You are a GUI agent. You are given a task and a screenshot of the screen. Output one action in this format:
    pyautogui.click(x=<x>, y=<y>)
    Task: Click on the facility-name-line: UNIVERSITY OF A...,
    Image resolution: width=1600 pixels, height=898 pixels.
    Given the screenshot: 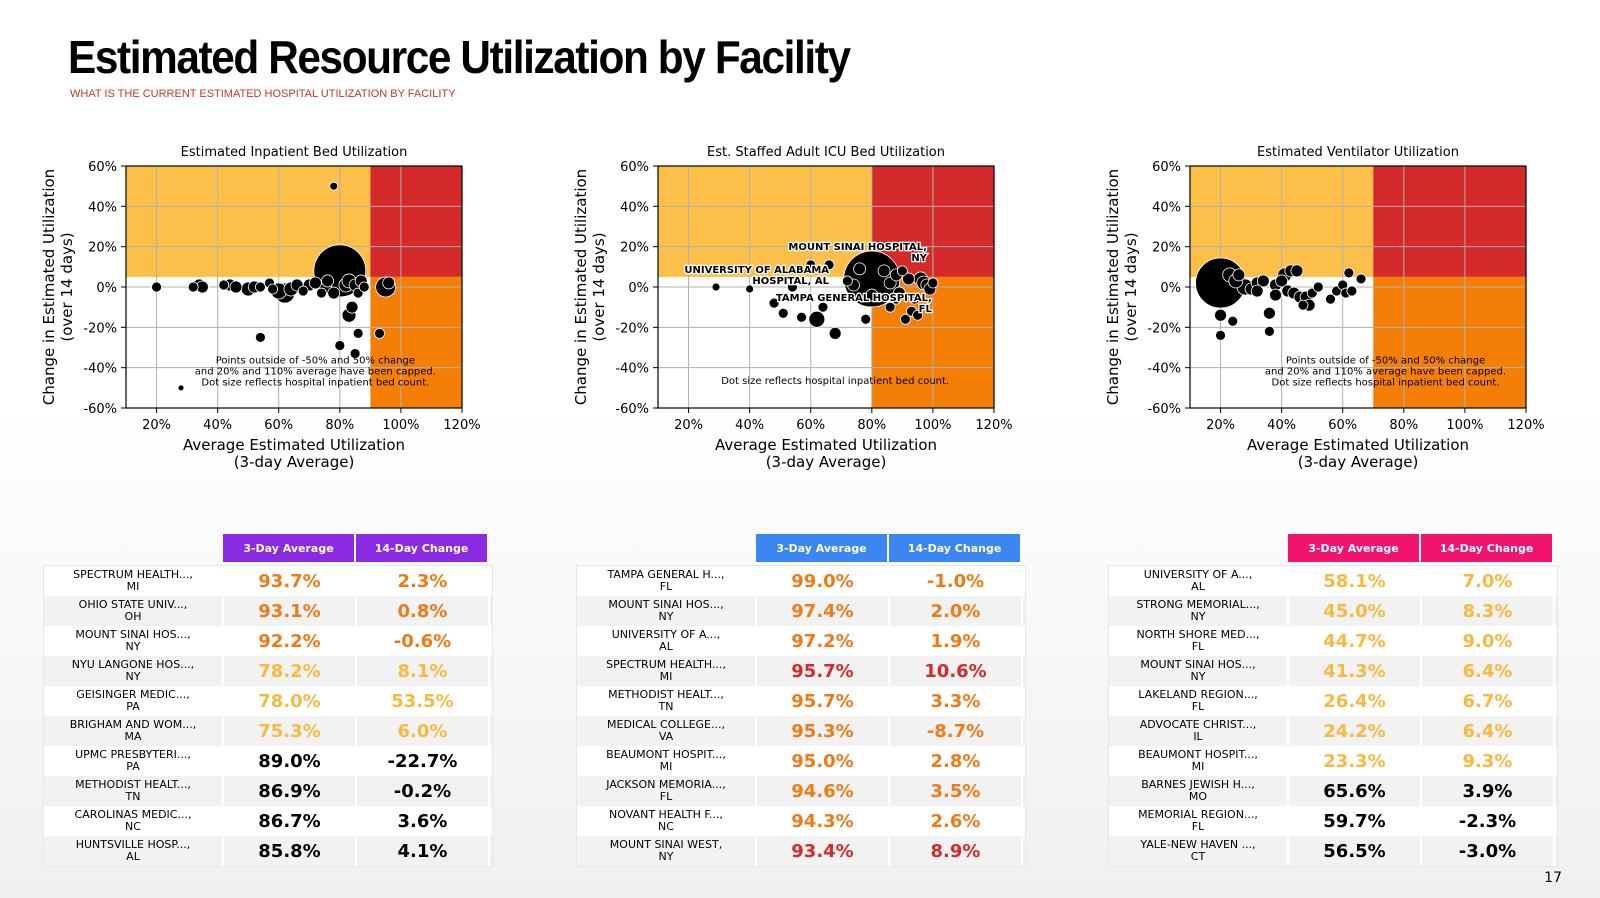 What is the action you would take?
    pyautogui.click(x=1198, y=574)
    